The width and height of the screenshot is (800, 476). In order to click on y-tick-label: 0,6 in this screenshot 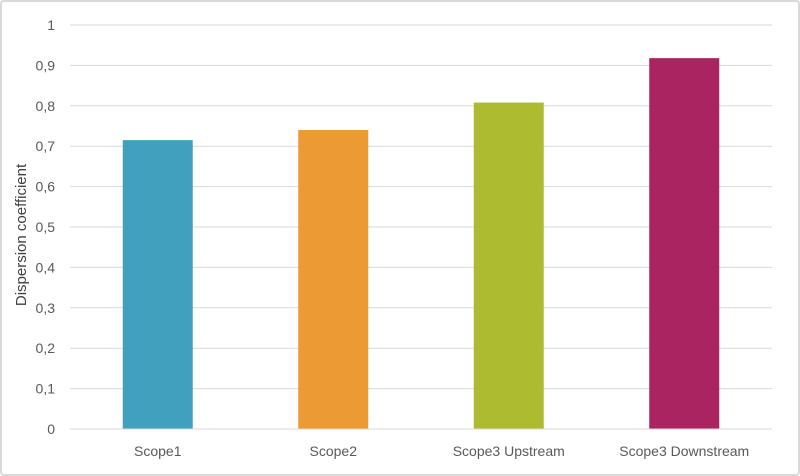, I will do `click(46, 187)`.